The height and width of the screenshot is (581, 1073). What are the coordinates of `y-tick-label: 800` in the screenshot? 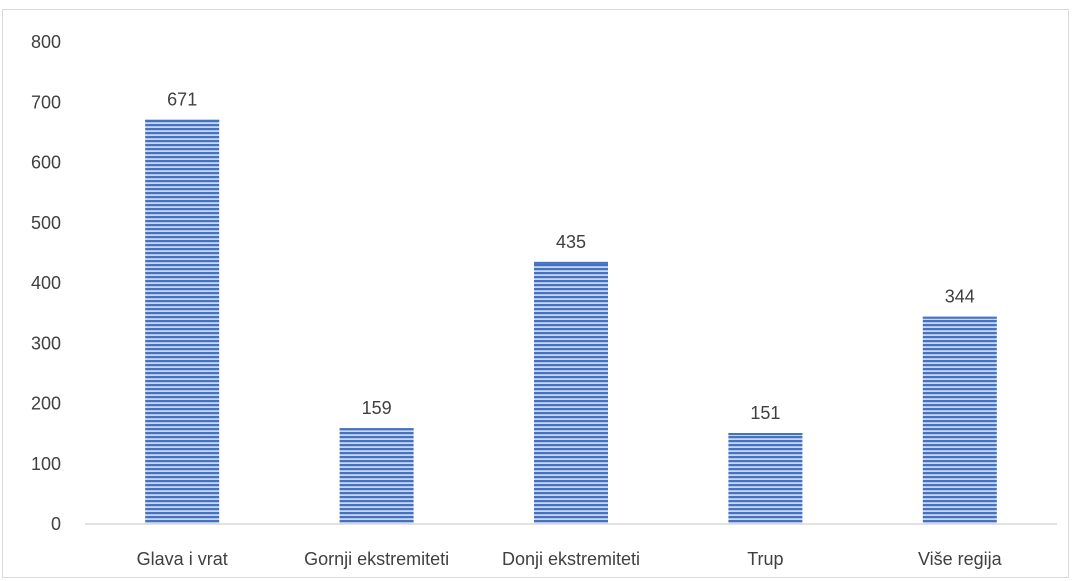 It's located at (46, 42).